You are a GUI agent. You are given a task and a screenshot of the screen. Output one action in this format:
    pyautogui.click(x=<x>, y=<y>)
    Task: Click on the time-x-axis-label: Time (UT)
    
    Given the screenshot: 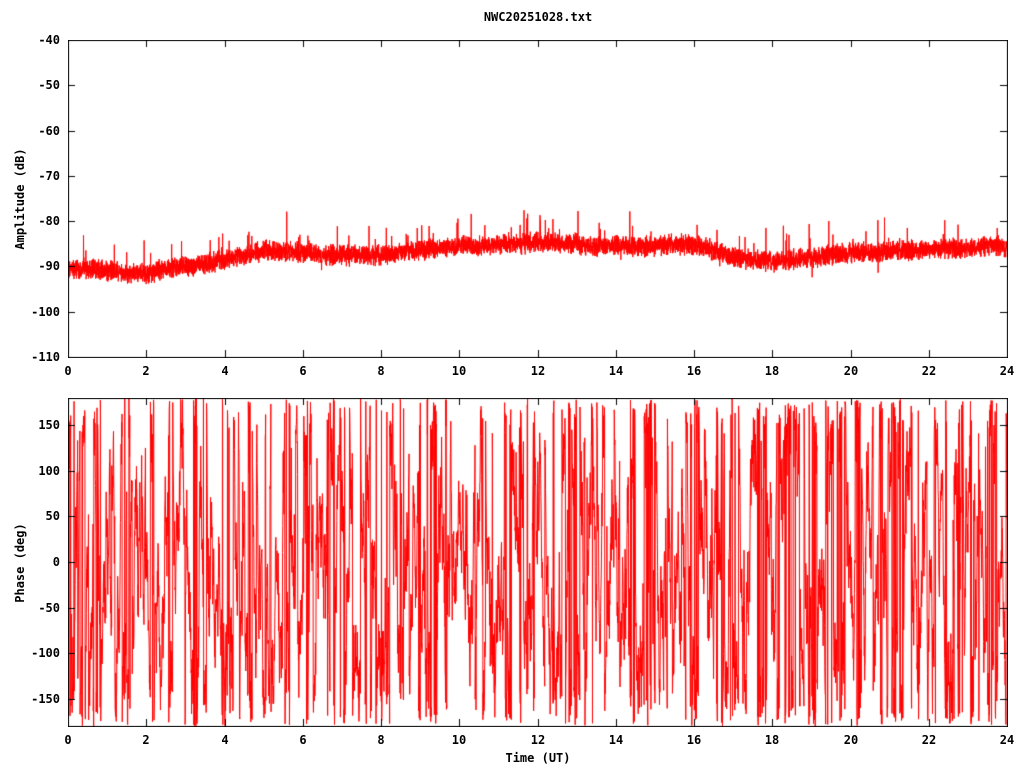 What is the action you would take?
    pyautogui.click(x=538, y=758)
    